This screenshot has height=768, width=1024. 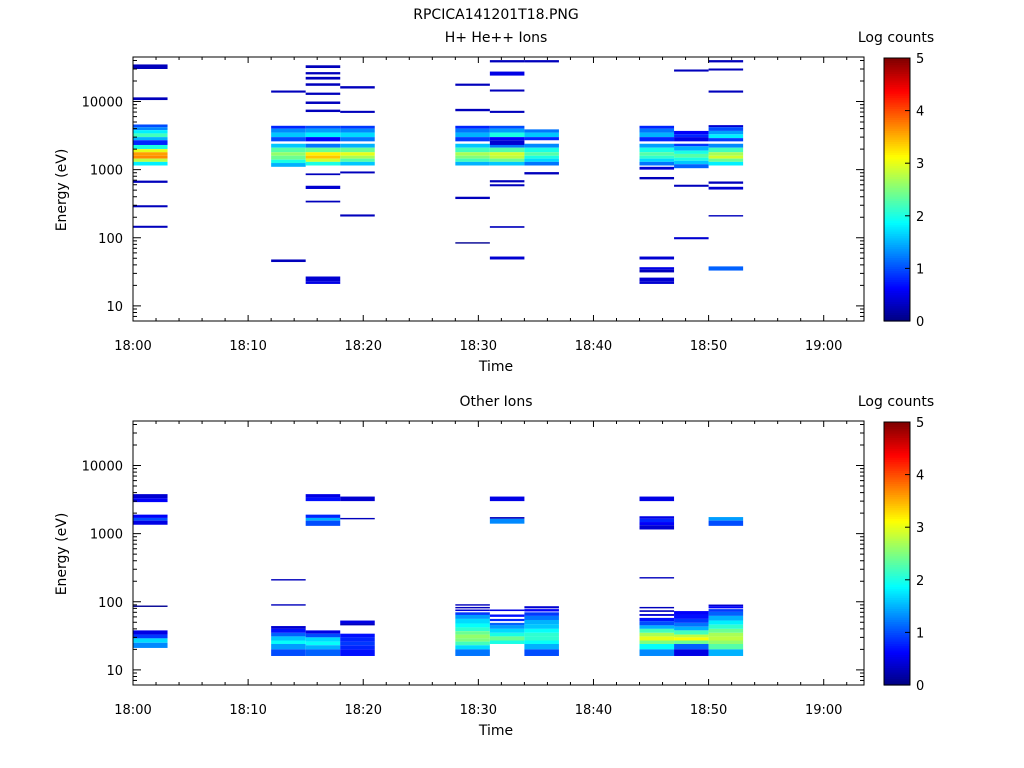 I want to click on panel-title: Other Ions, so click(x=495, y=402).